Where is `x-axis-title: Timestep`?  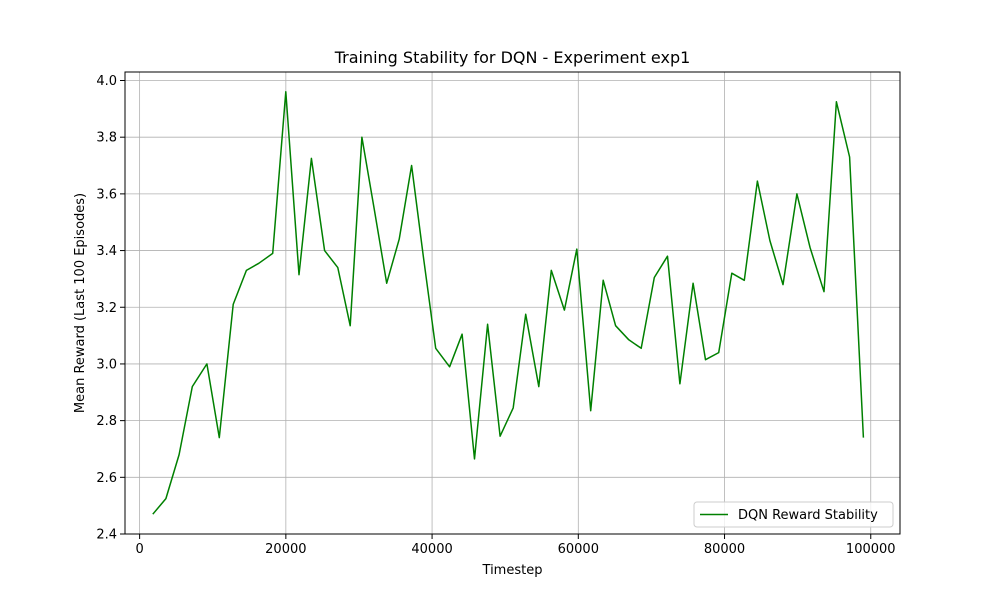 x-axis-title: Timestep is located at coordinates (512, 570).